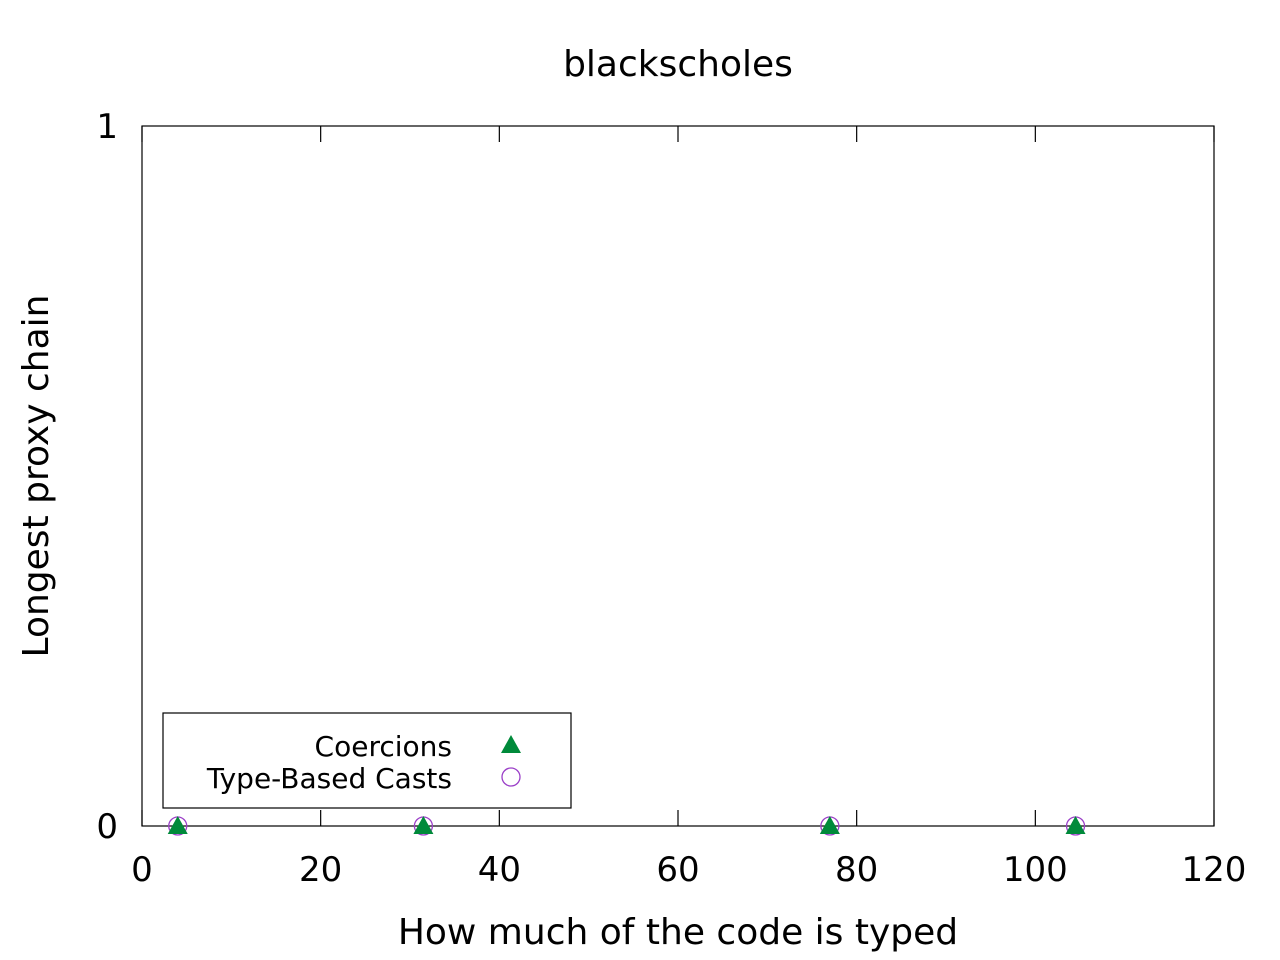  I want to click on legend-marker-type-based-casts, so click(511, 777).